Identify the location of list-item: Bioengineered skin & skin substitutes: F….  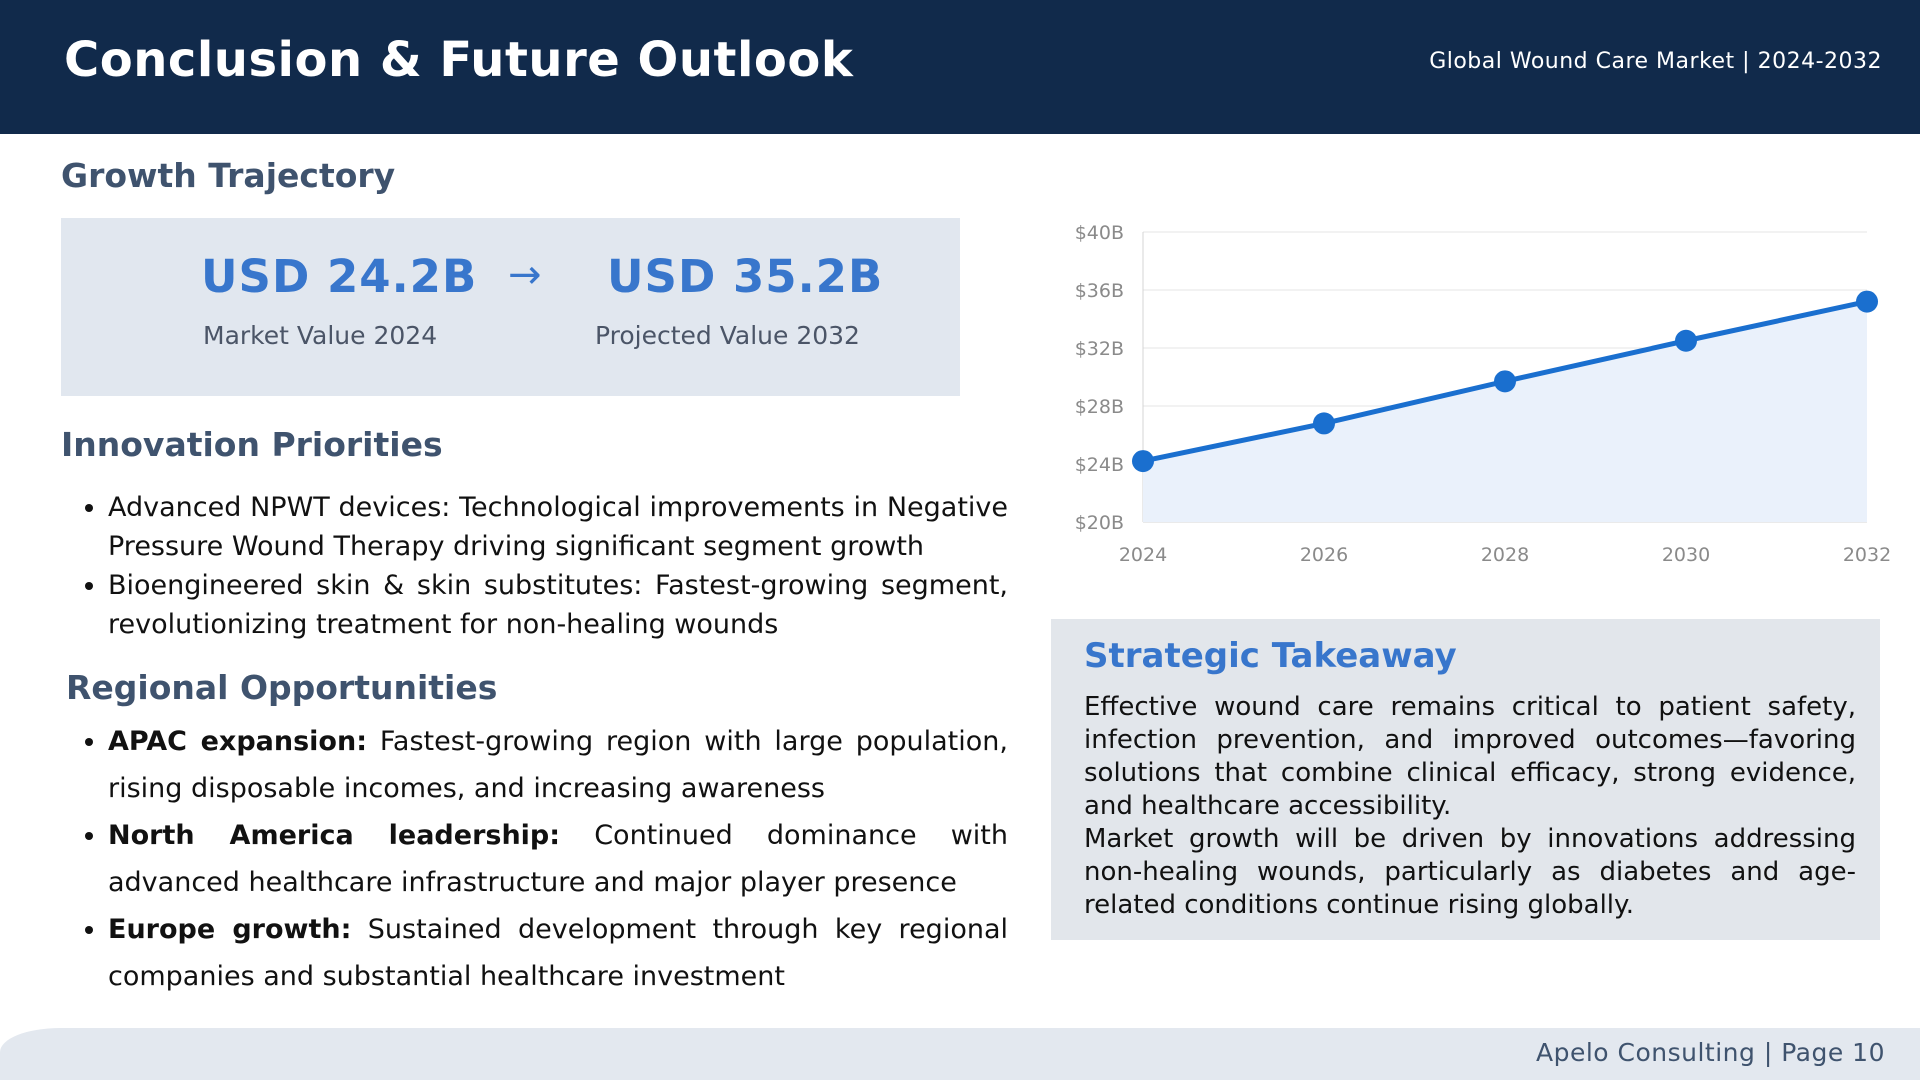
(558, 605).